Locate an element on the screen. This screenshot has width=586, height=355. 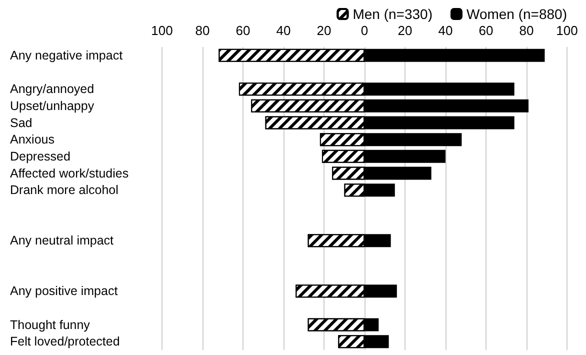
x-tick-label: 0 is located at coordinates (364, 30).